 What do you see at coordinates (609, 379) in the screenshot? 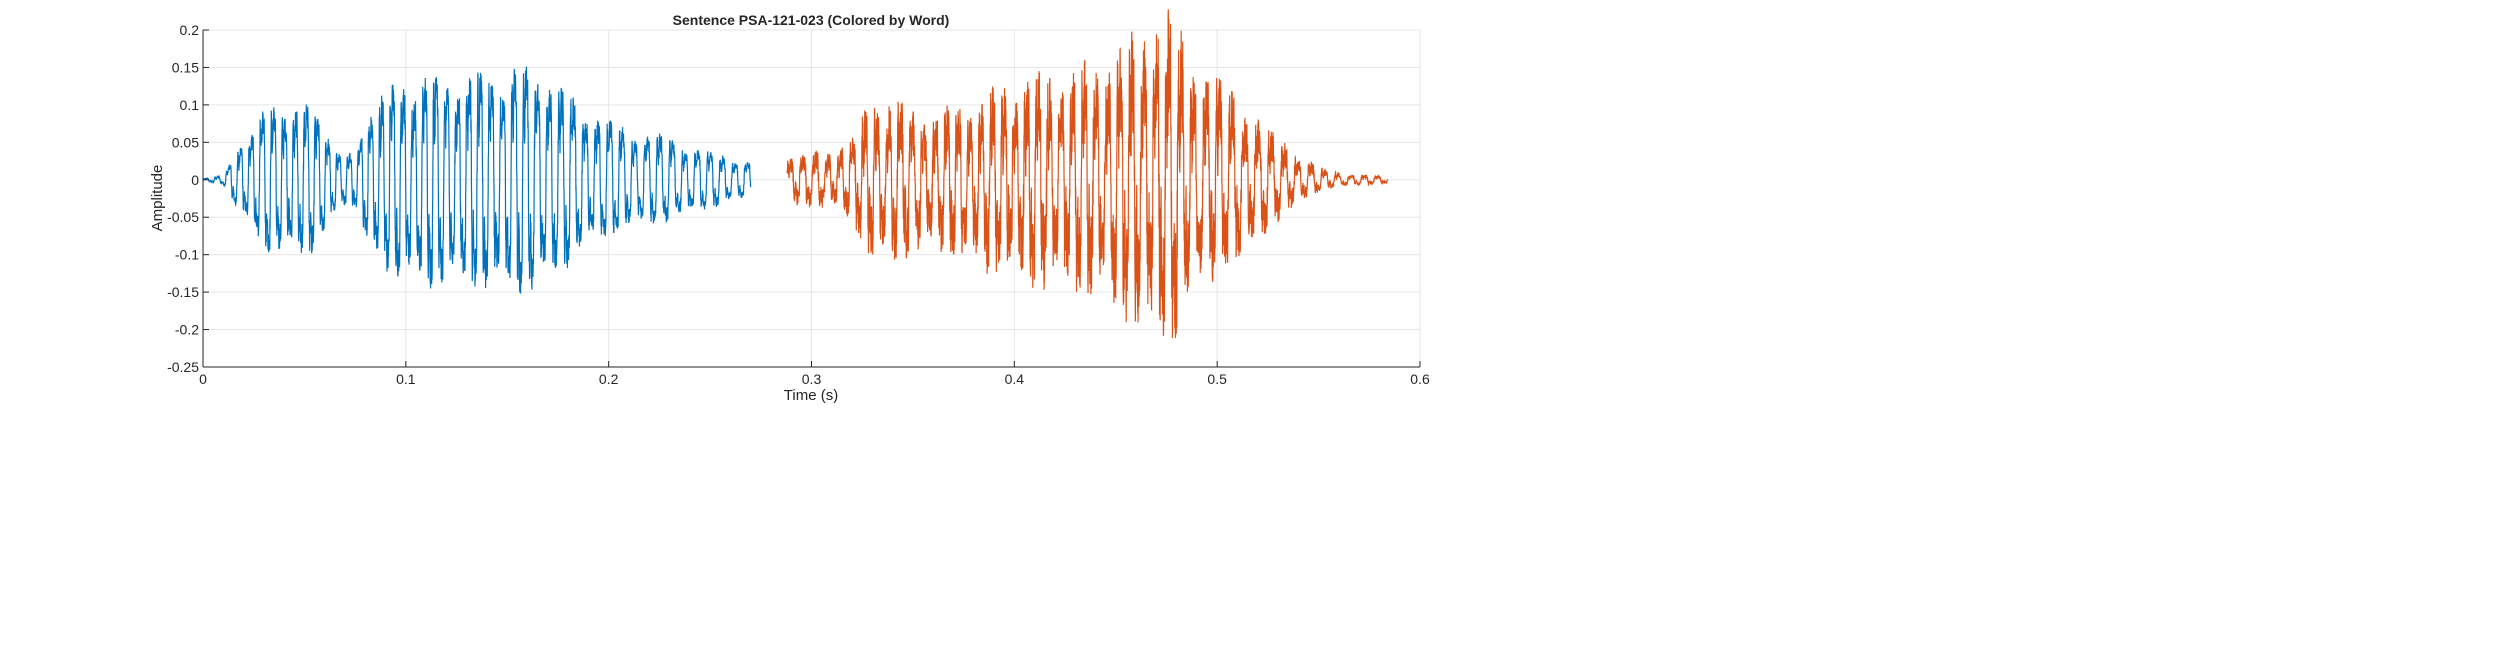
I see `x-tick-label: 0.2` at bounding box center [609, 379].